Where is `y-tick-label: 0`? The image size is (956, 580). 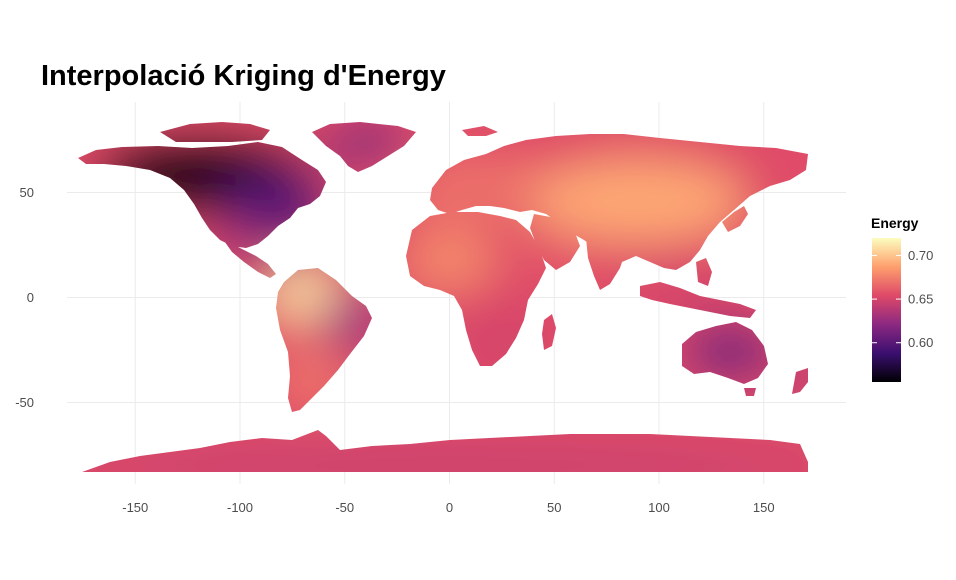 y-tick-label: 0 is located at coordinates (30, 297).